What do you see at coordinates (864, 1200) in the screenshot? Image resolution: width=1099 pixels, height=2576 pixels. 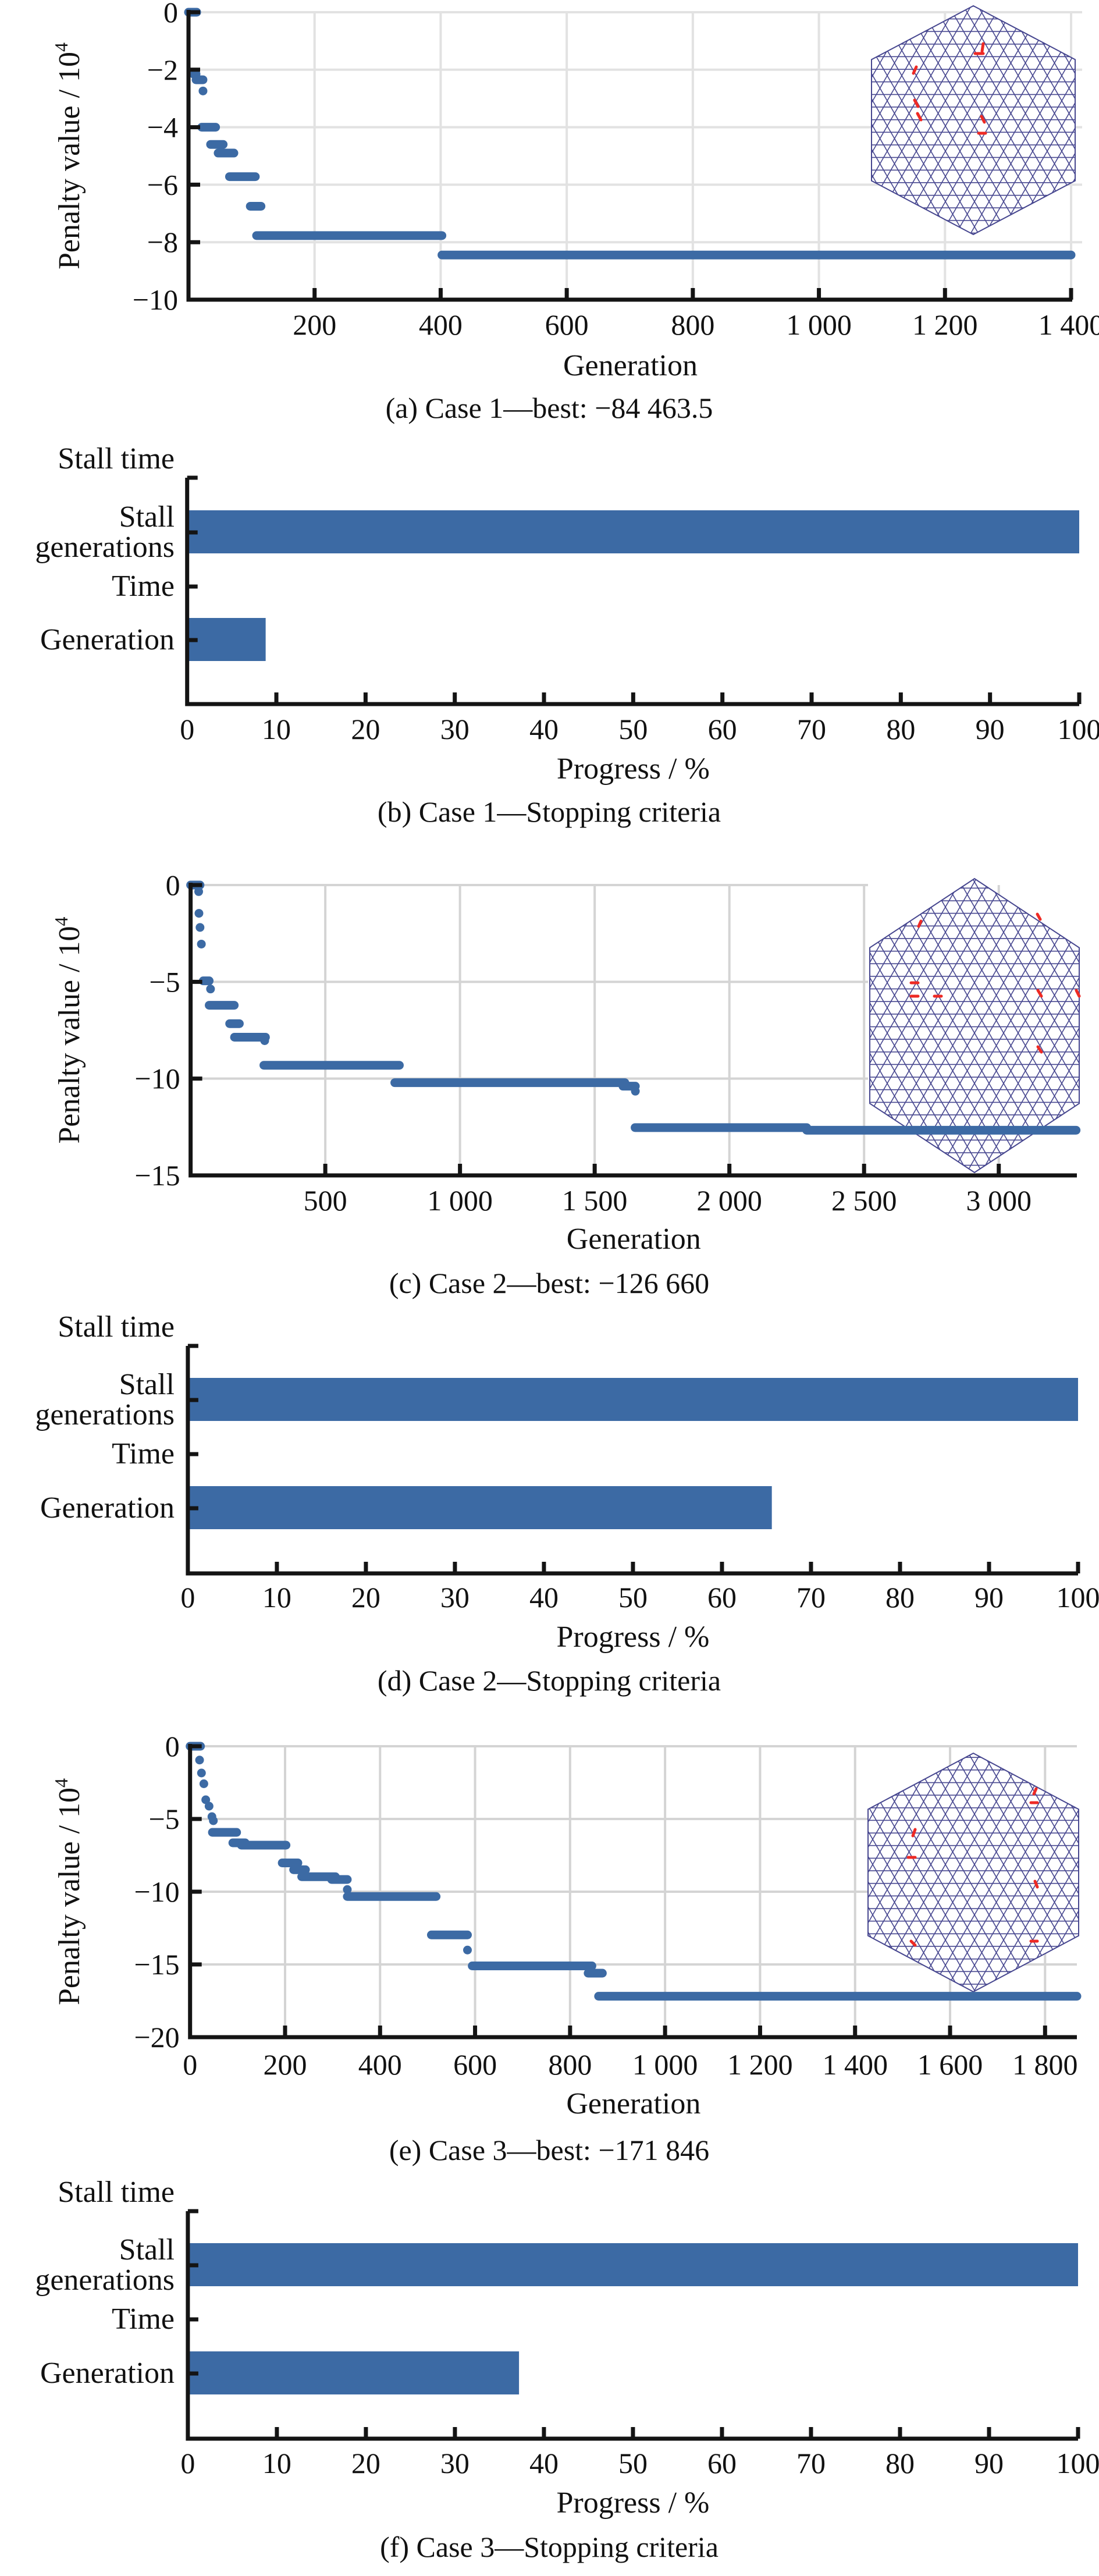 I see `x-tick-label: 2 500` at bounding box center [864, 1200].